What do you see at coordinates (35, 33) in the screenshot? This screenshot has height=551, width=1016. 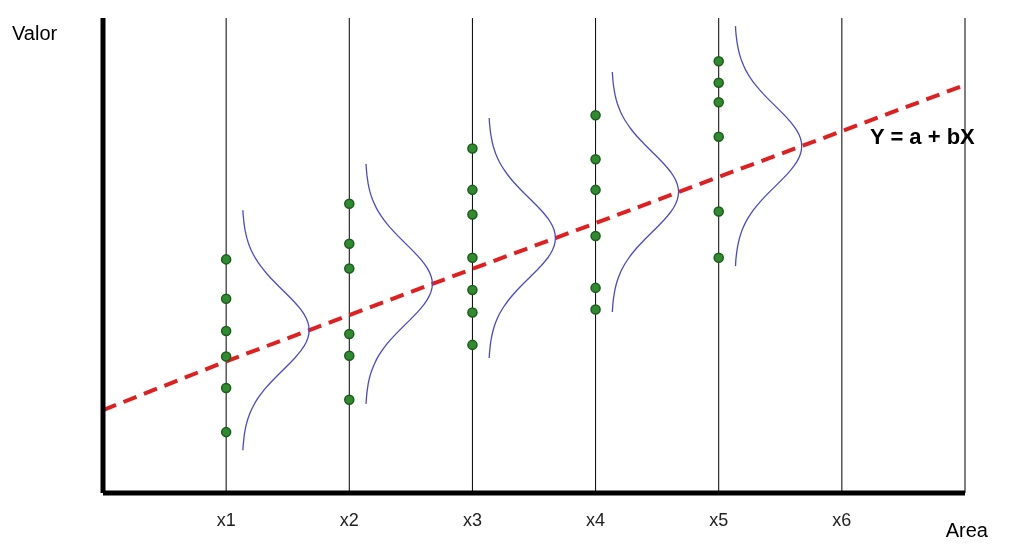 I see `y-axis-title: Valor` at bounding box center [35, 33].